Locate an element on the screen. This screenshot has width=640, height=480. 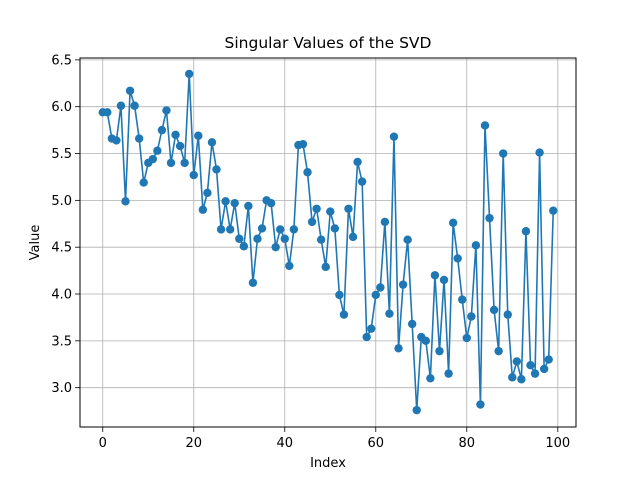
x-tick-label: 80 is located at coordinates (467, 443).